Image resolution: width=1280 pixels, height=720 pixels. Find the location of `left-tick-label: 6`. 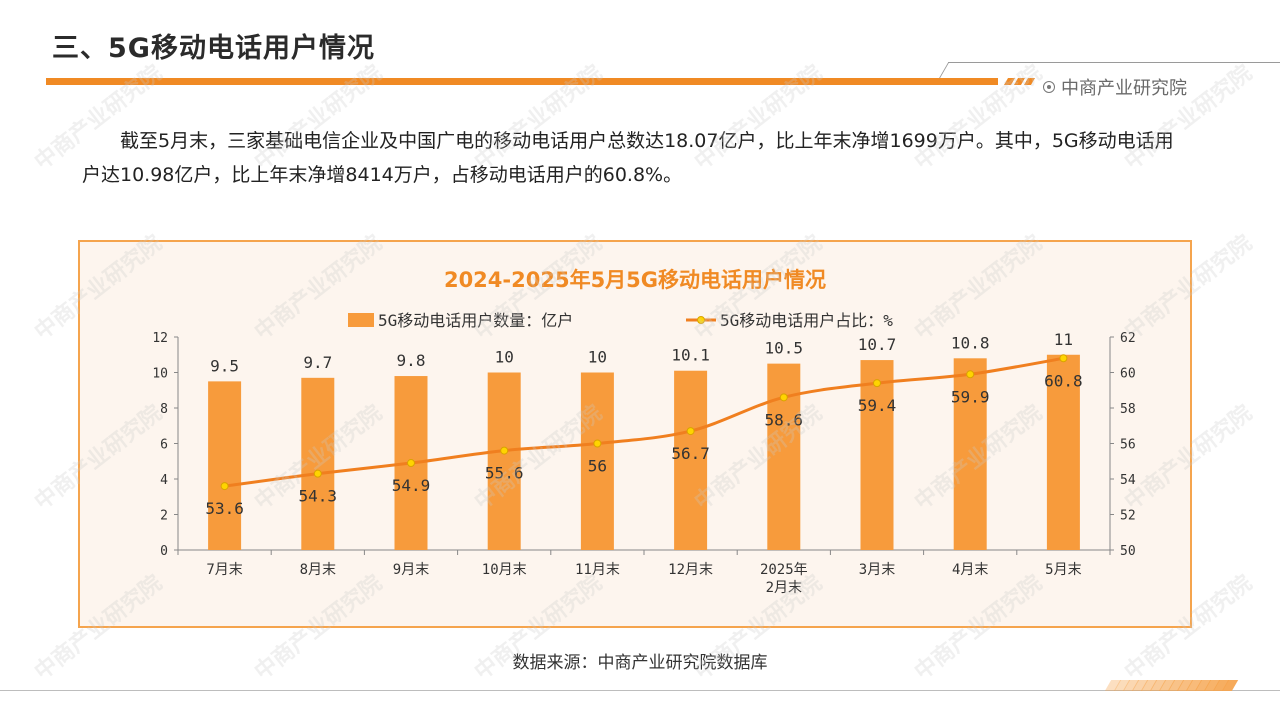

left-tick-label: 6 is located at coordinates (164, 445).